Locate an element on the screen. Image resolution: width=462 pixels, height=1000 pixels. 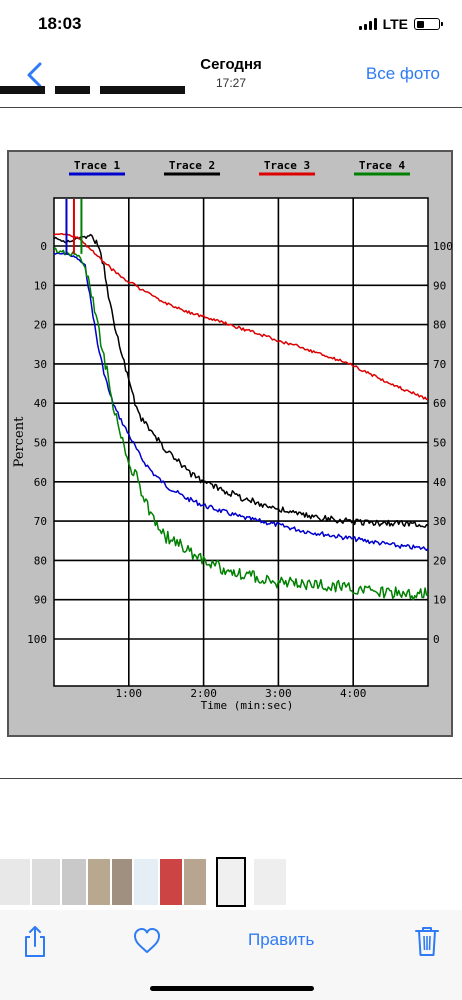
y-tick-label-left: 0 is located at coordinates (43, 246).